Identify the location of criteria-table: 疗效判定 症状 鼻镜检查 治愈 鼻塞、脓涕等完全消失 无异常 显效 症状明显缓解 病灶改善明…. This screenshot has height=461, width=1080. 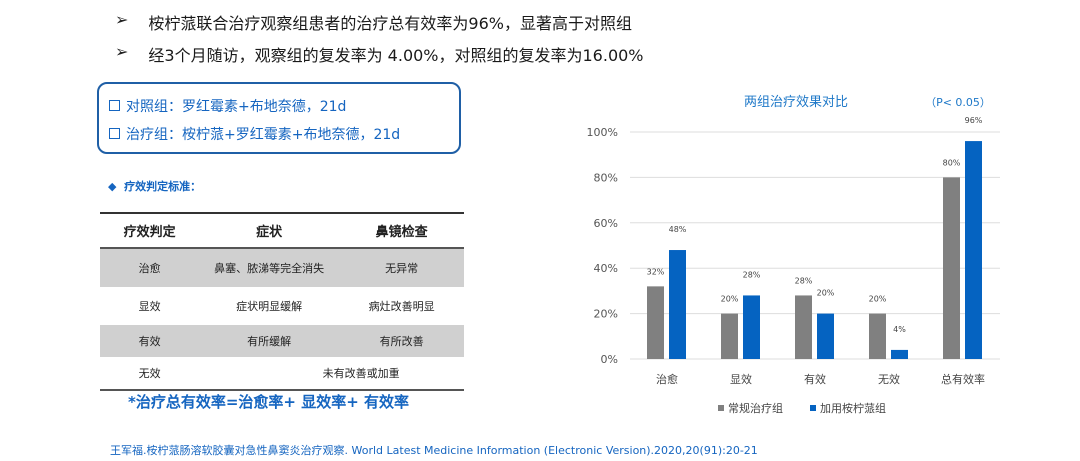
(282, 301).